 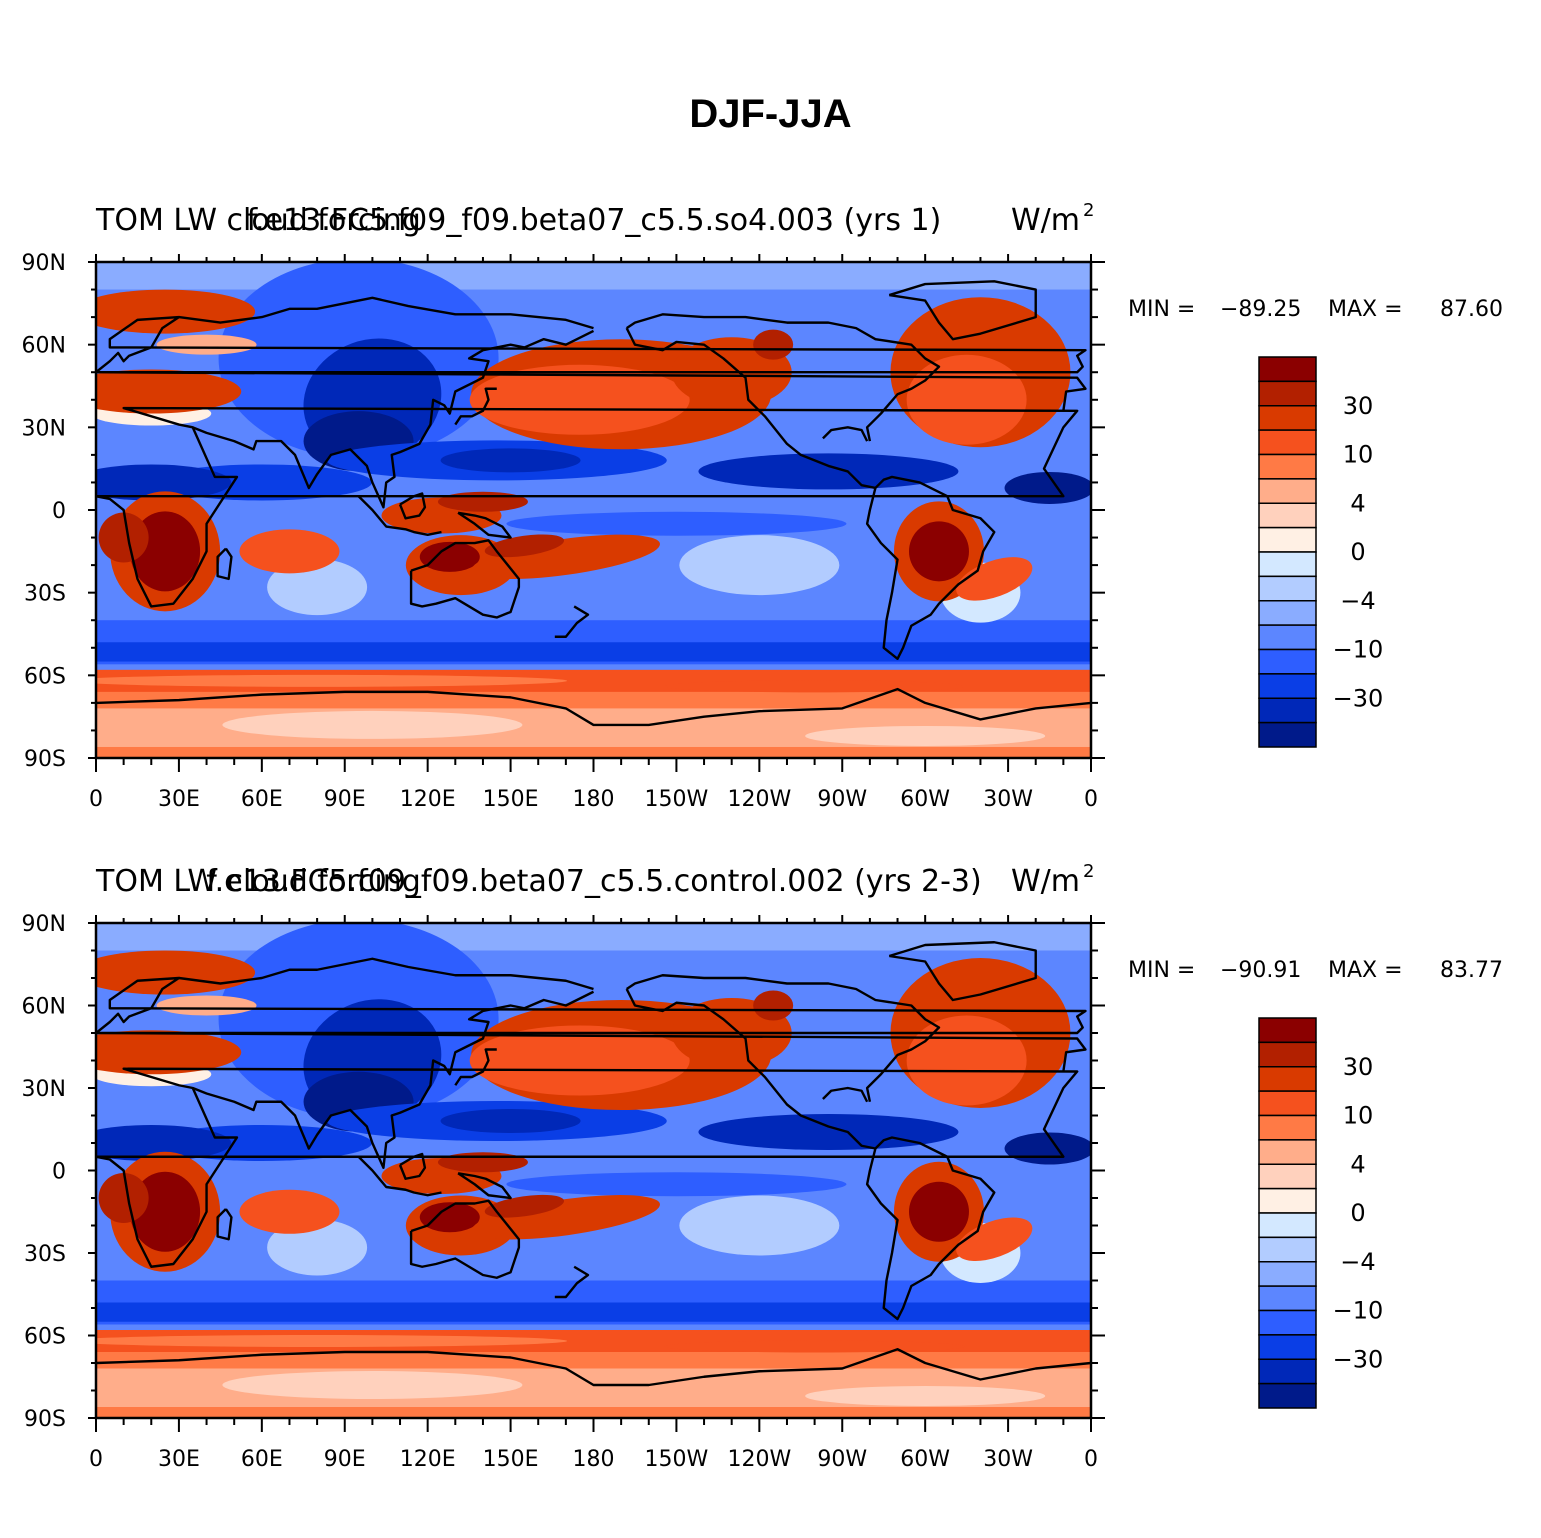 I want to click on min-label: MIN =, so click(x=1161, y=309).